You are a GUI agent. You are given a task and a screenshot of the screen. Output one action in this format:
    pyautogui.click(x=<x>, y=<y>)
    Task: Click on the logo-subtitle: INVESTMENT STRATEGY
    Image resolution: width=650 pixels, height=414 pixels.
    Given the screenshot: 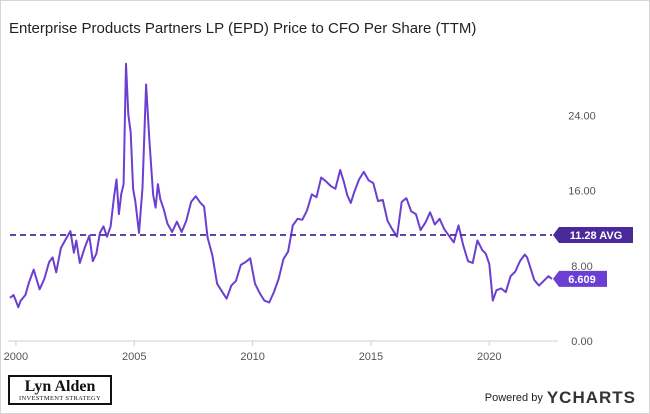 What is the action you would take?
    pyautogui.click(x=60, y=398)
    